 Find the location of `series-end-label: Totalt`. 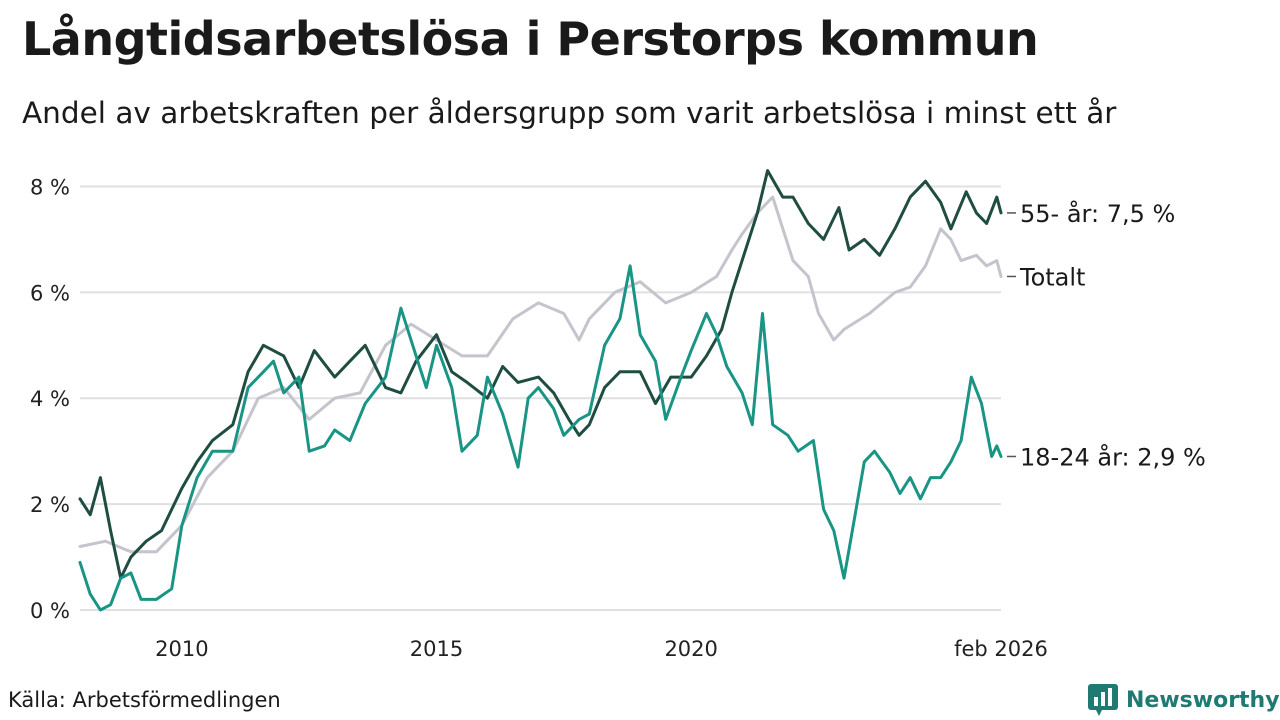

series-end-label: Totalt is located at coordinates (1052, 277).